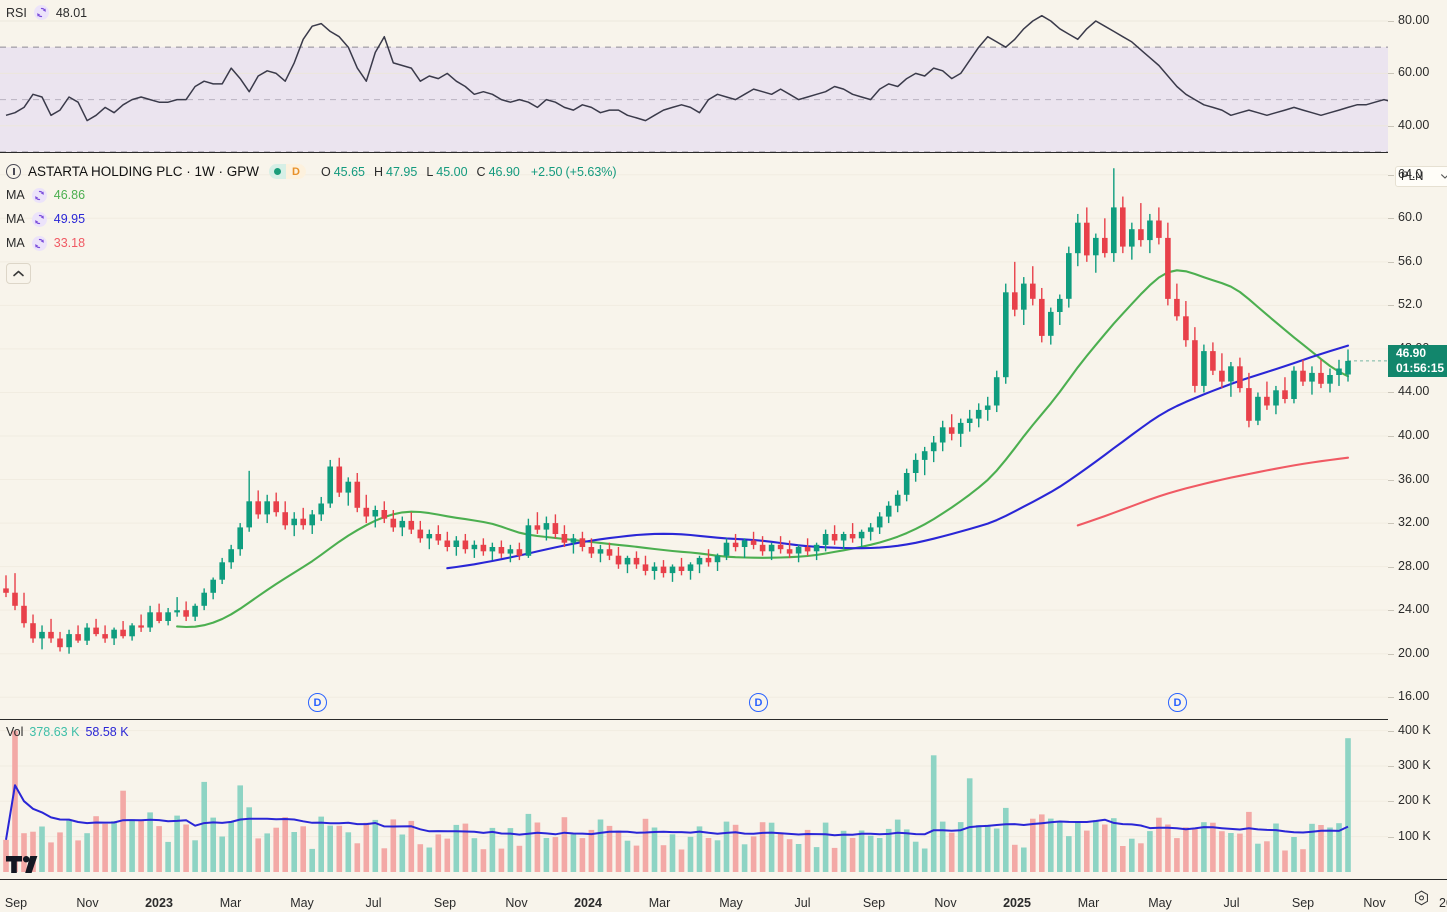 The image size is (1447, 912). What do you see at coordinates (1421, 901) in the screenshot?
I see `chart-settings-icon` at bounding box center [1421, 901].